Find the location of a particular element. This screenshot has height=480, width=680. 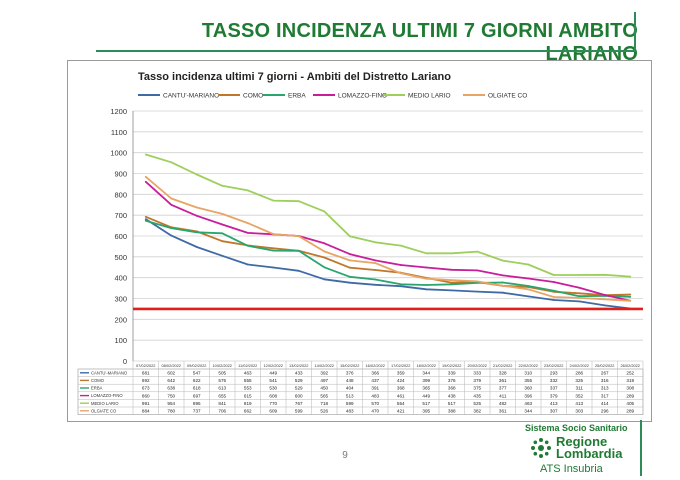

table-cell: 841 is located at coordinates (222, 403).